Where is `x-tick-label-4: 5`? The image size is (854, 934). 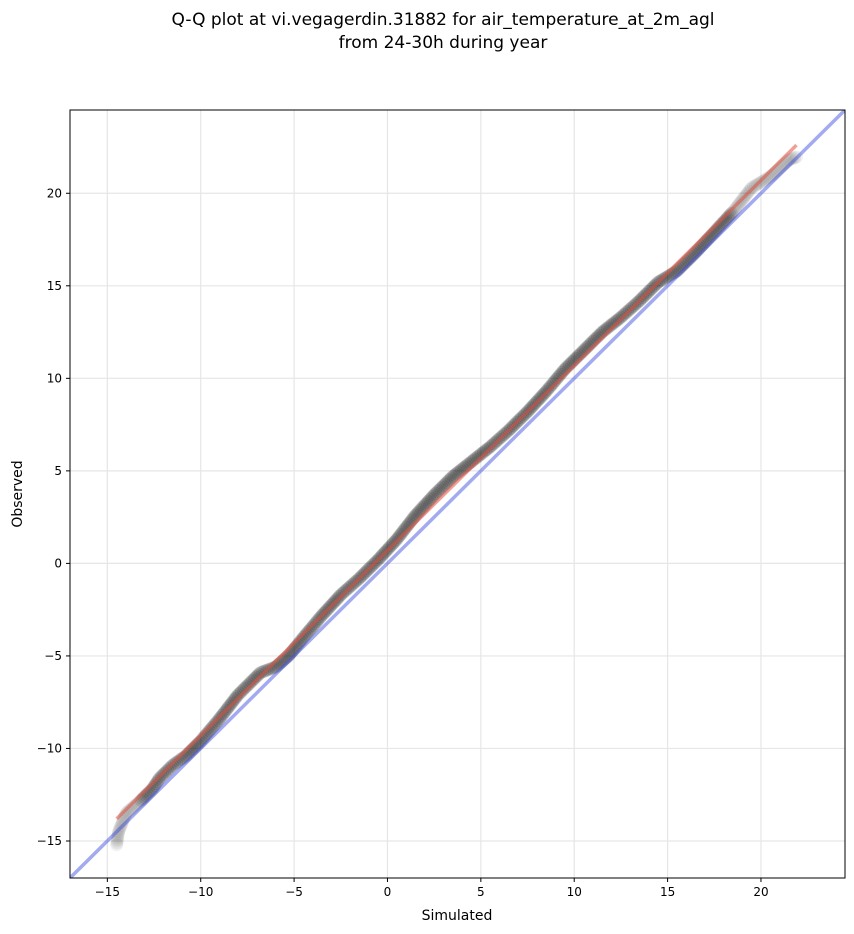
x-tick-label-4: 5 is located at coordinates (481, 892).